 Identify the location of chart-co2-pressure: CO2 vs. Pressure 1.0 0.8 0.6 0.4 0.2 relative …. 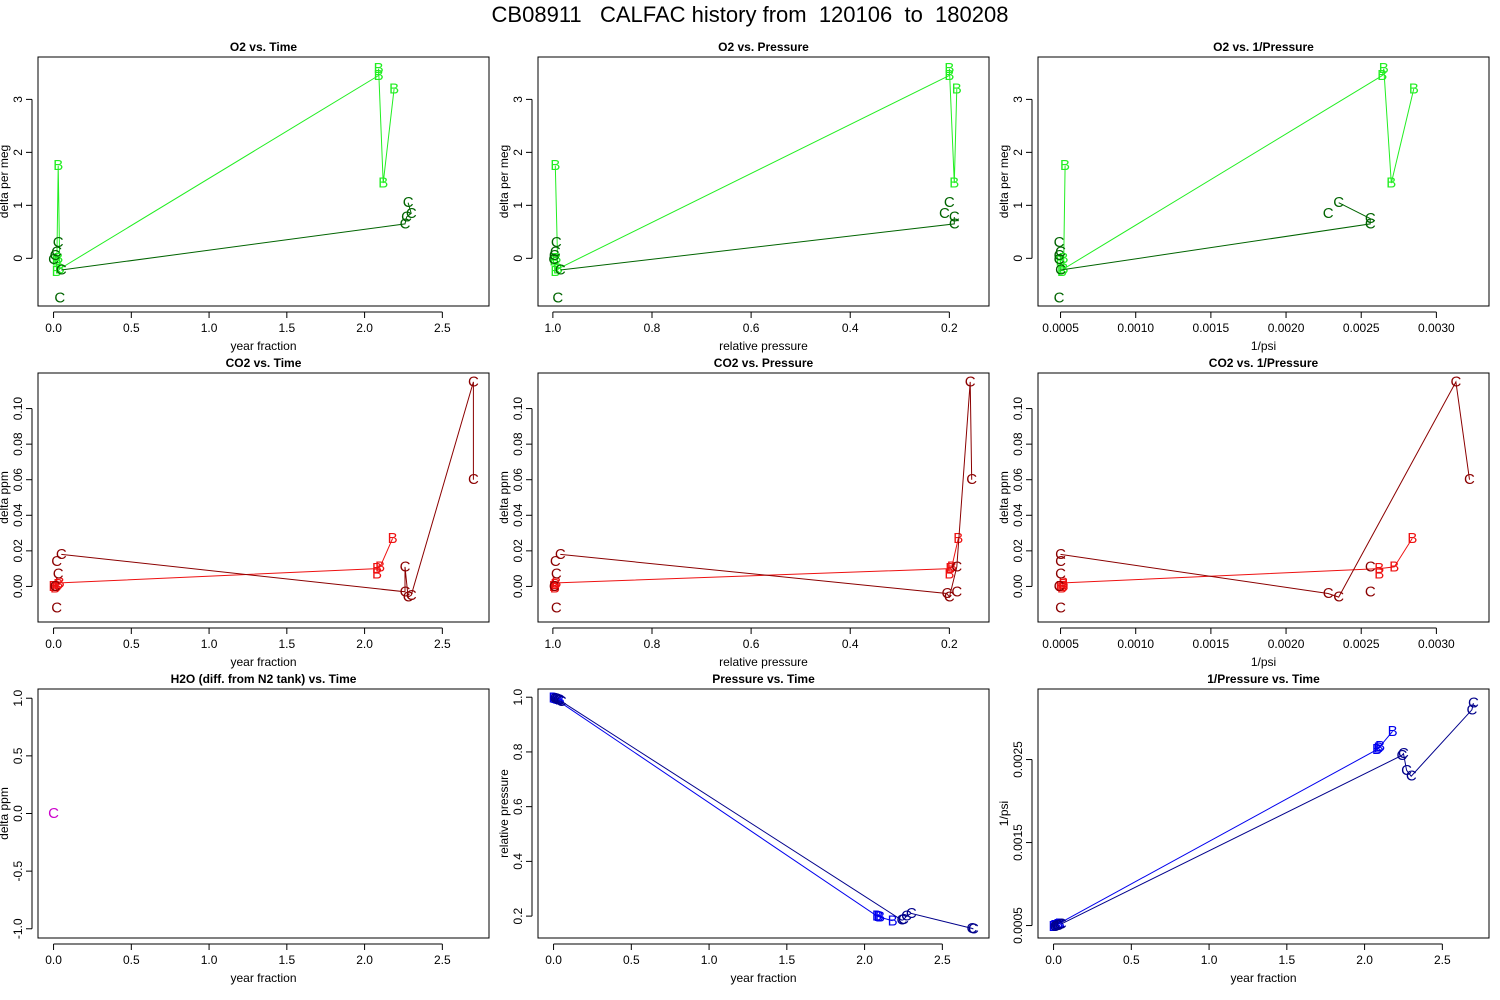
(743, 512).